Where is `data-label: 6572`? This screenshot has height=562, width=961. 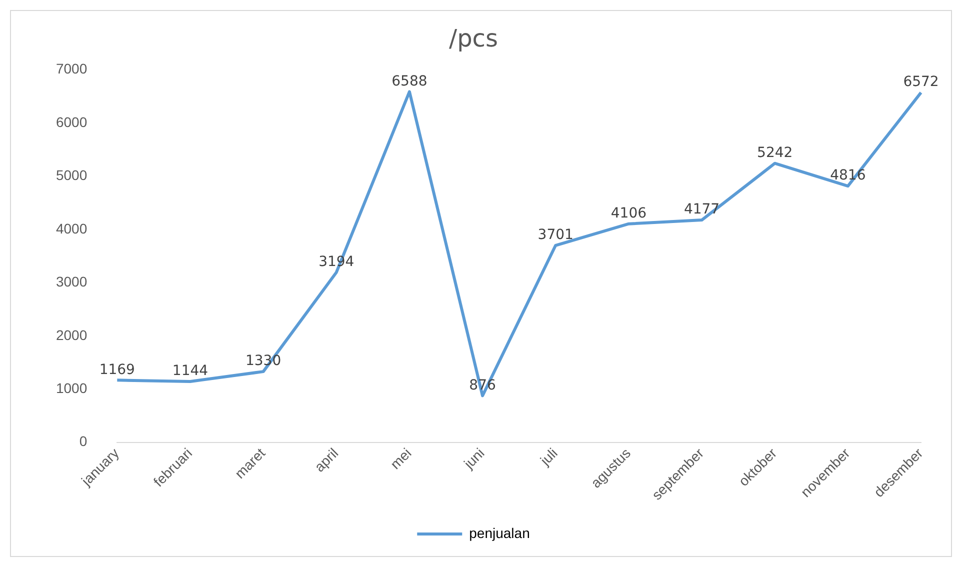 data-label: 6572 is located at coordinates (921, 82).